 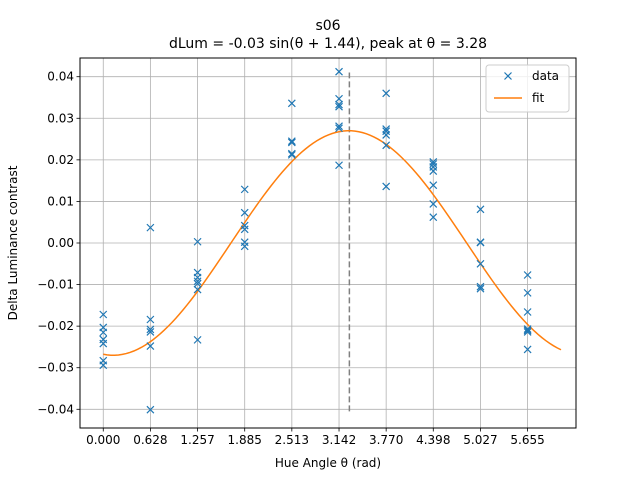 I want to click on x-tick-label: 0.000, so click(x=103, y=440).